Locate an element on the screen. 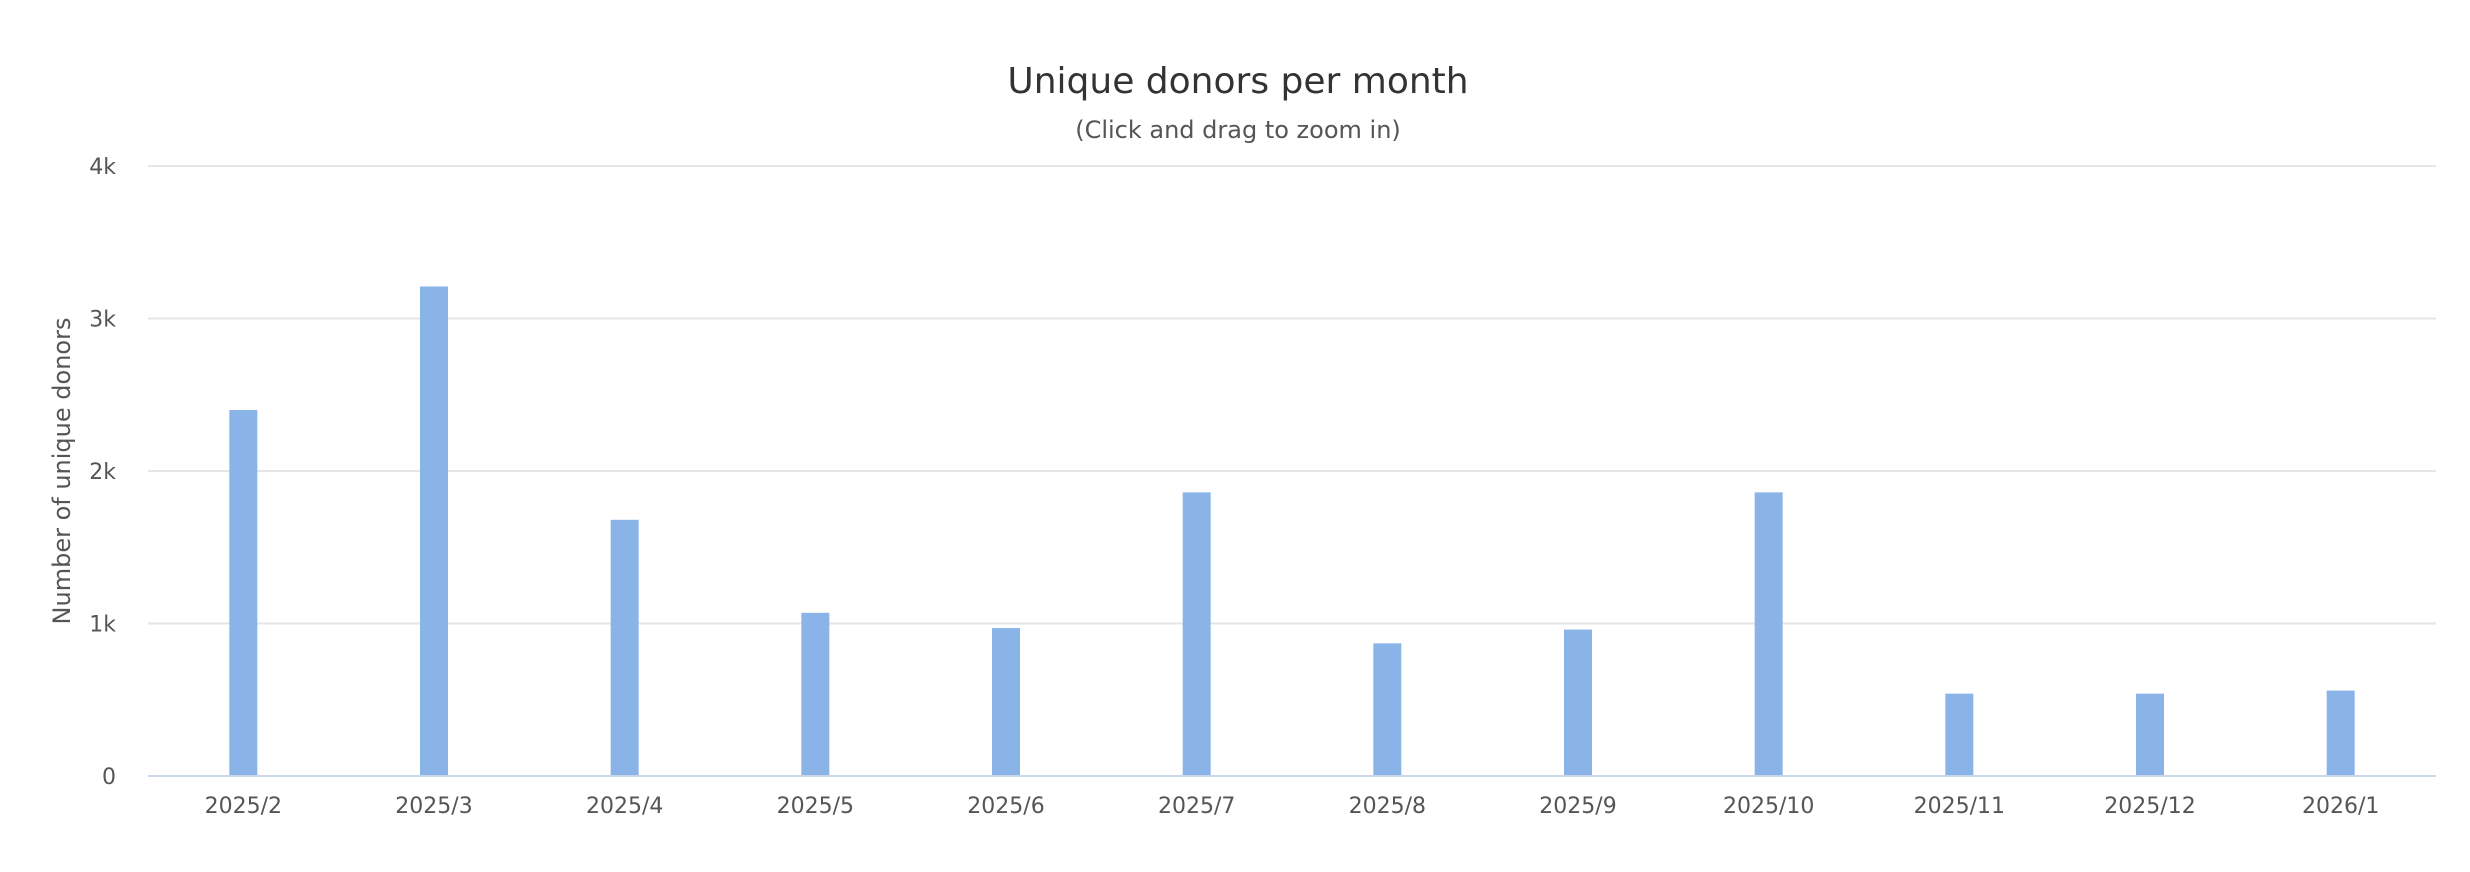 Image resolution: width=2470 pixels, height=872 pixels. x-tick-label: 2025/10 is located at coordinates (1768, 806).